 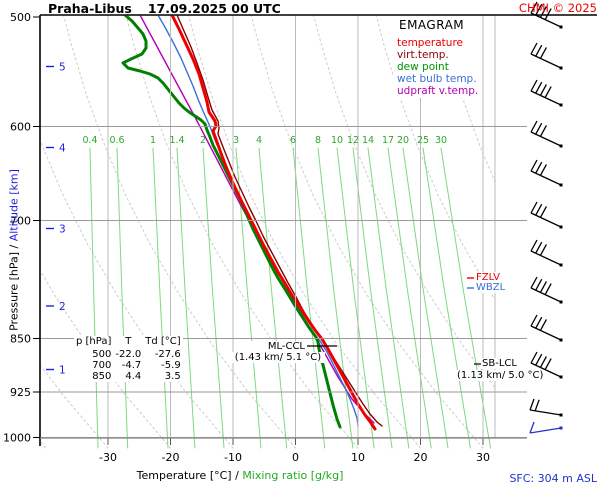 I want to click on legend-entry-virt-temp: virt.temp., so click(x=423, y=55).